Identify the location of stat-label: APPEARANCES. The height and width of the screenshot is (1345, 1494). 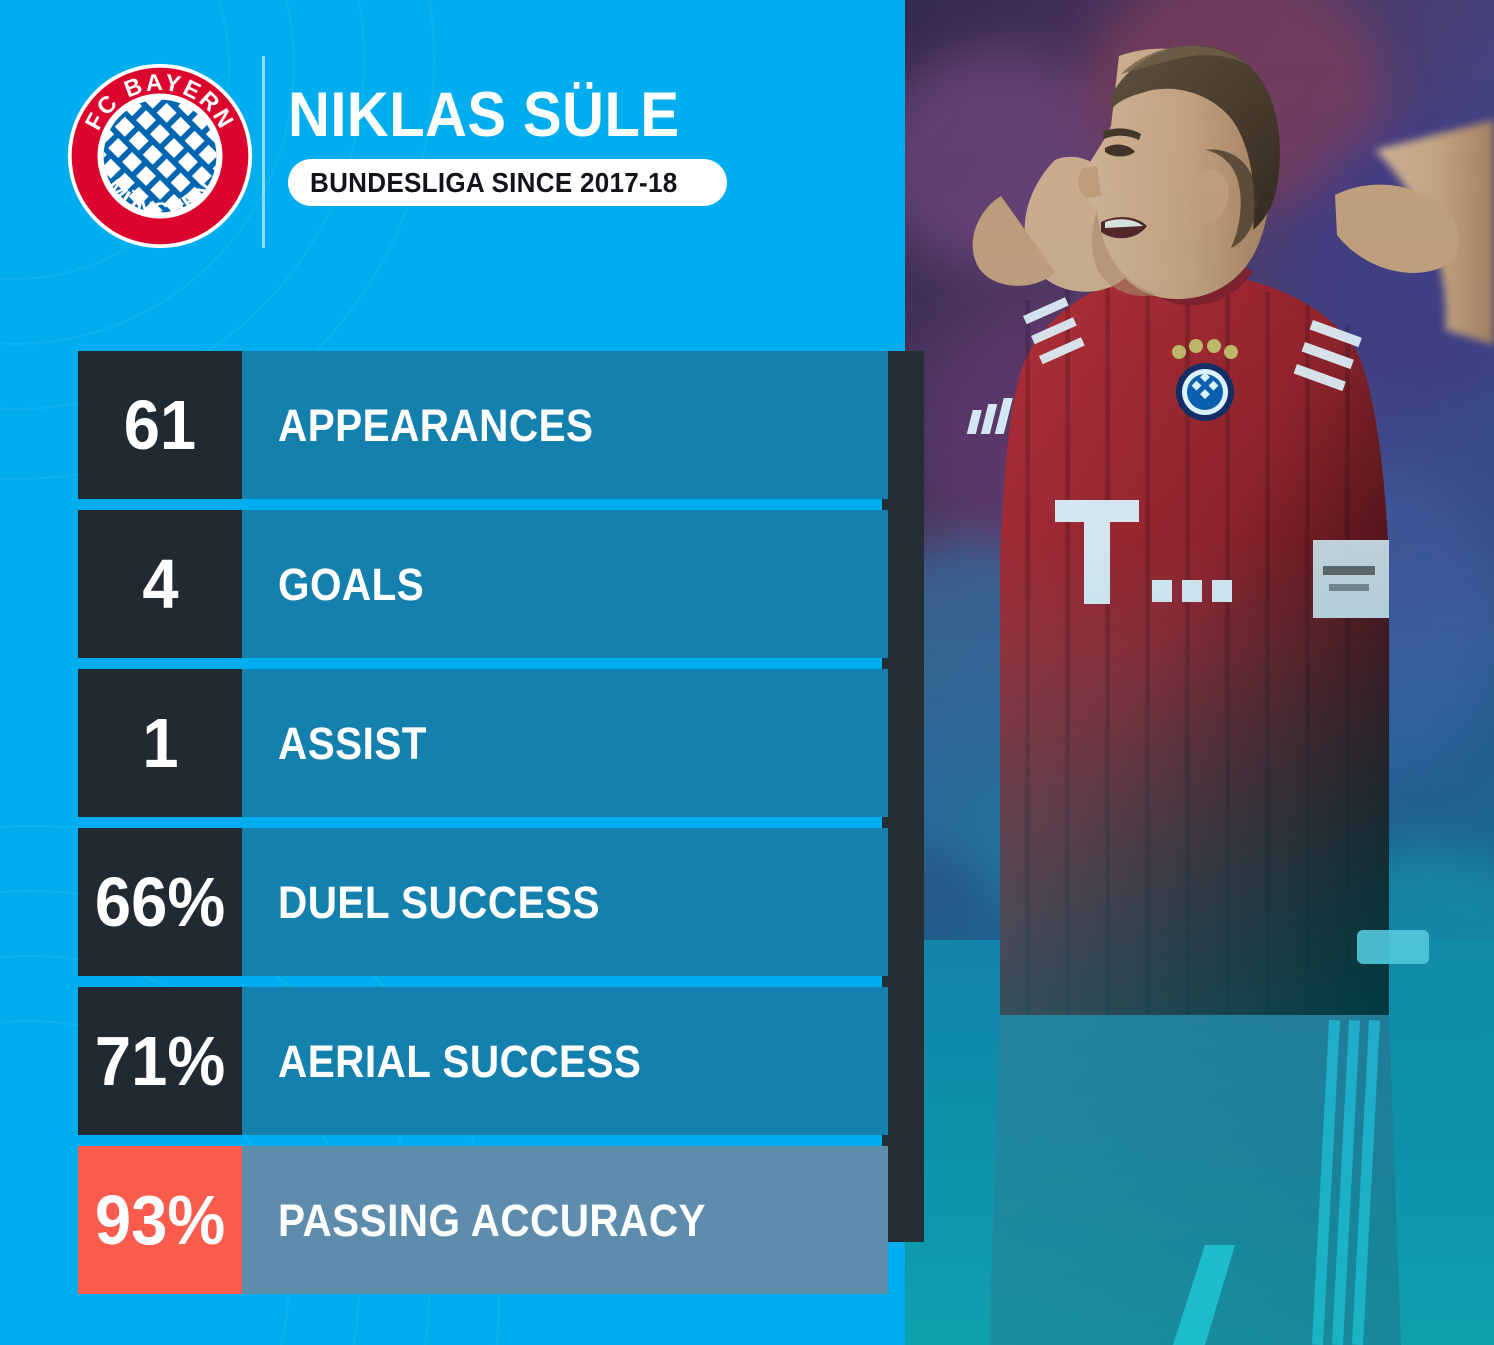
(436, 425).